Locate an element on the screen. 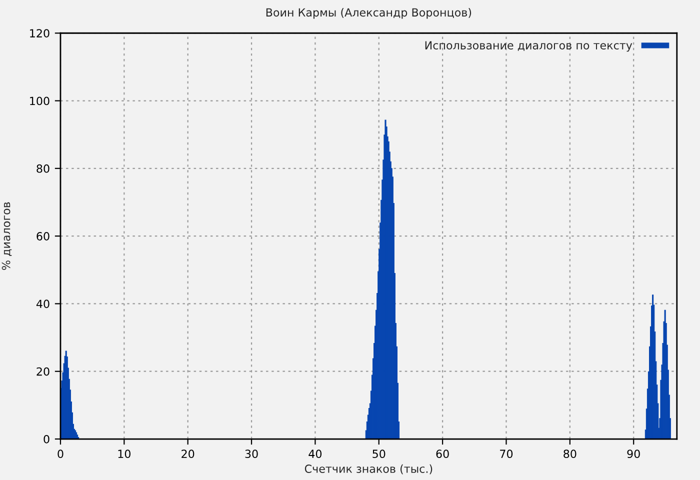  x-axis-title: Счетчик знаков (тыс.) is located at coordinates (368, 469).